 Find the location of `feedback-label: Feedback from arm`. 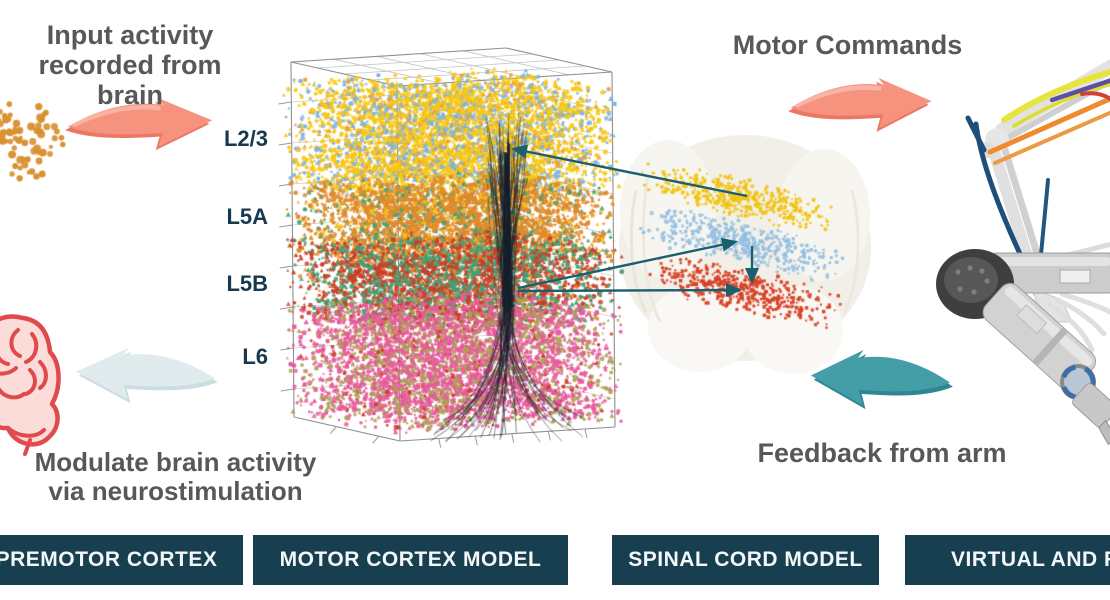

feedback-label: Feedback from arm is located at coordinates (882, 453).